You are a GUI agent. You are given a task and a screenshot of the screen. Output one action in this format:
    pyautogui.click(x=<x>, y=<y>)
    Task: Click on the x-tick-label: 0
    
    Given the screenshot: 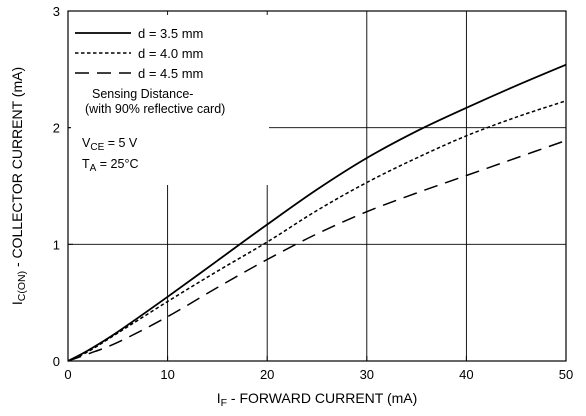 What is the action you would take?
    pyautogui.click(x=67, y=374)
    